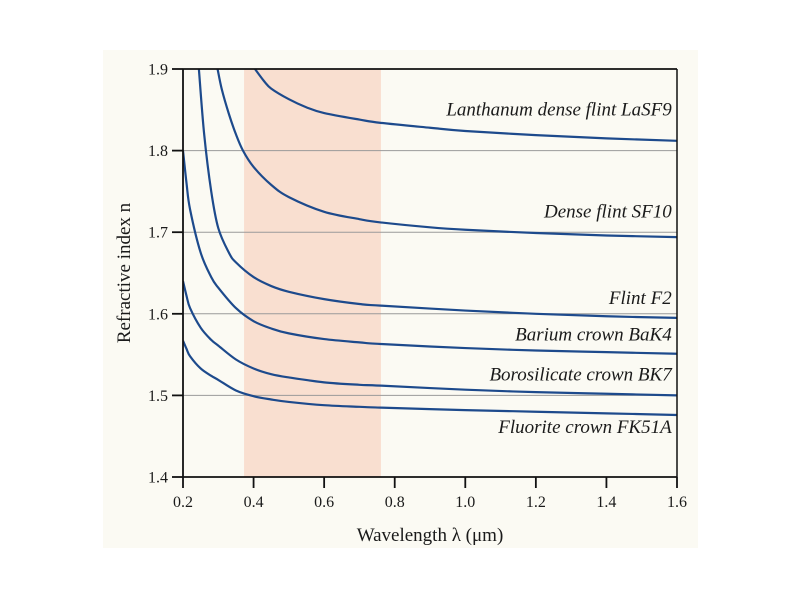 The image size is (800, 600). What do you see at coordinates (158, 314) in the screenshot?
I see `y-tick-label: 1.6` at bounding box center [158, 314].